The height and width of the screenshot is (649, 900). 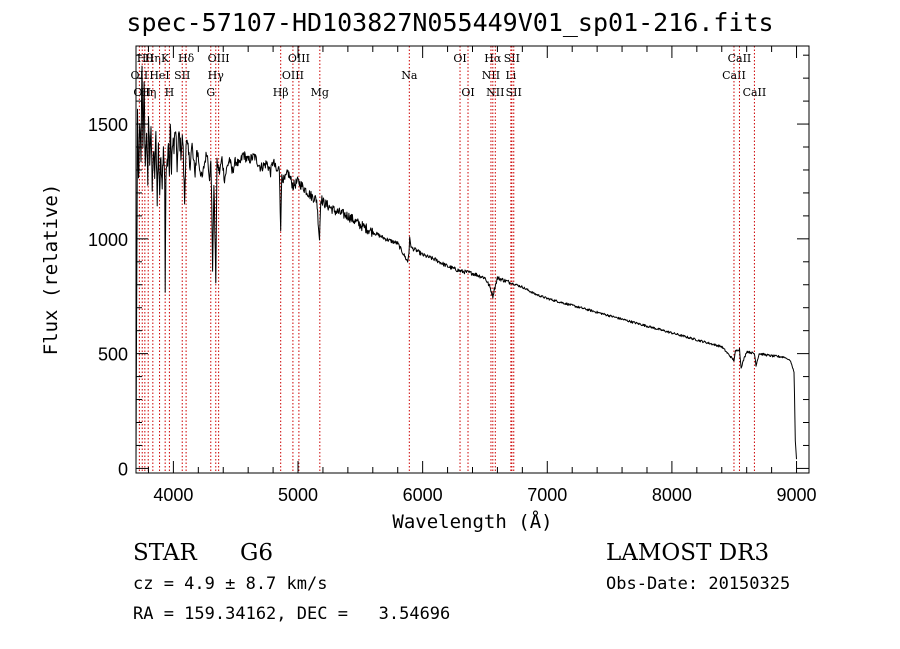 I want to click on object-subclass: G6, so click(x=257, y=553).